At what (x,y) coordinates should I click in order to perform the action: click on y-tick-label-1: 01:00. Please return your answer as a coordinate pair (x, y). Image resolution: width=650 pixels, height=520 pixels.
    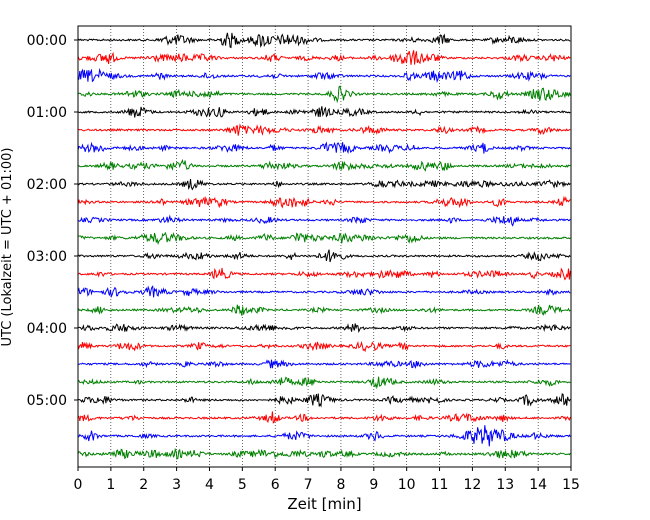
    Looking at the image, I should click on (47, 113).